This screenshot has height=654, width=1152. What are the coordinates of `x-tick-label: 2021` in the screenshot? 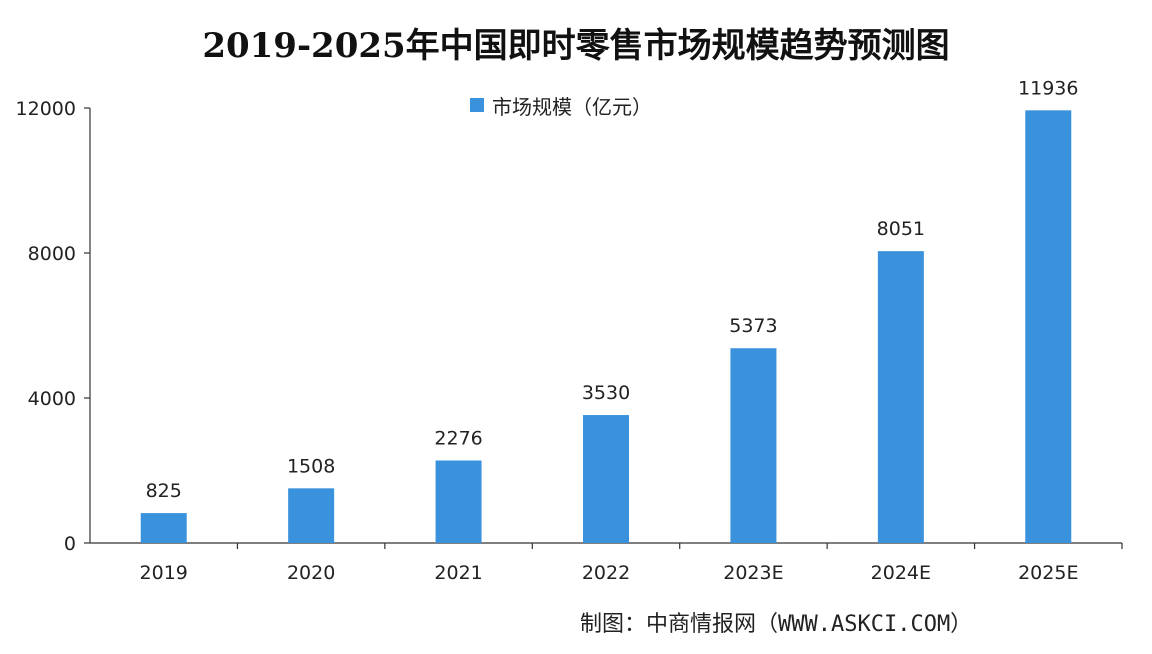 It's located at (458, 573).